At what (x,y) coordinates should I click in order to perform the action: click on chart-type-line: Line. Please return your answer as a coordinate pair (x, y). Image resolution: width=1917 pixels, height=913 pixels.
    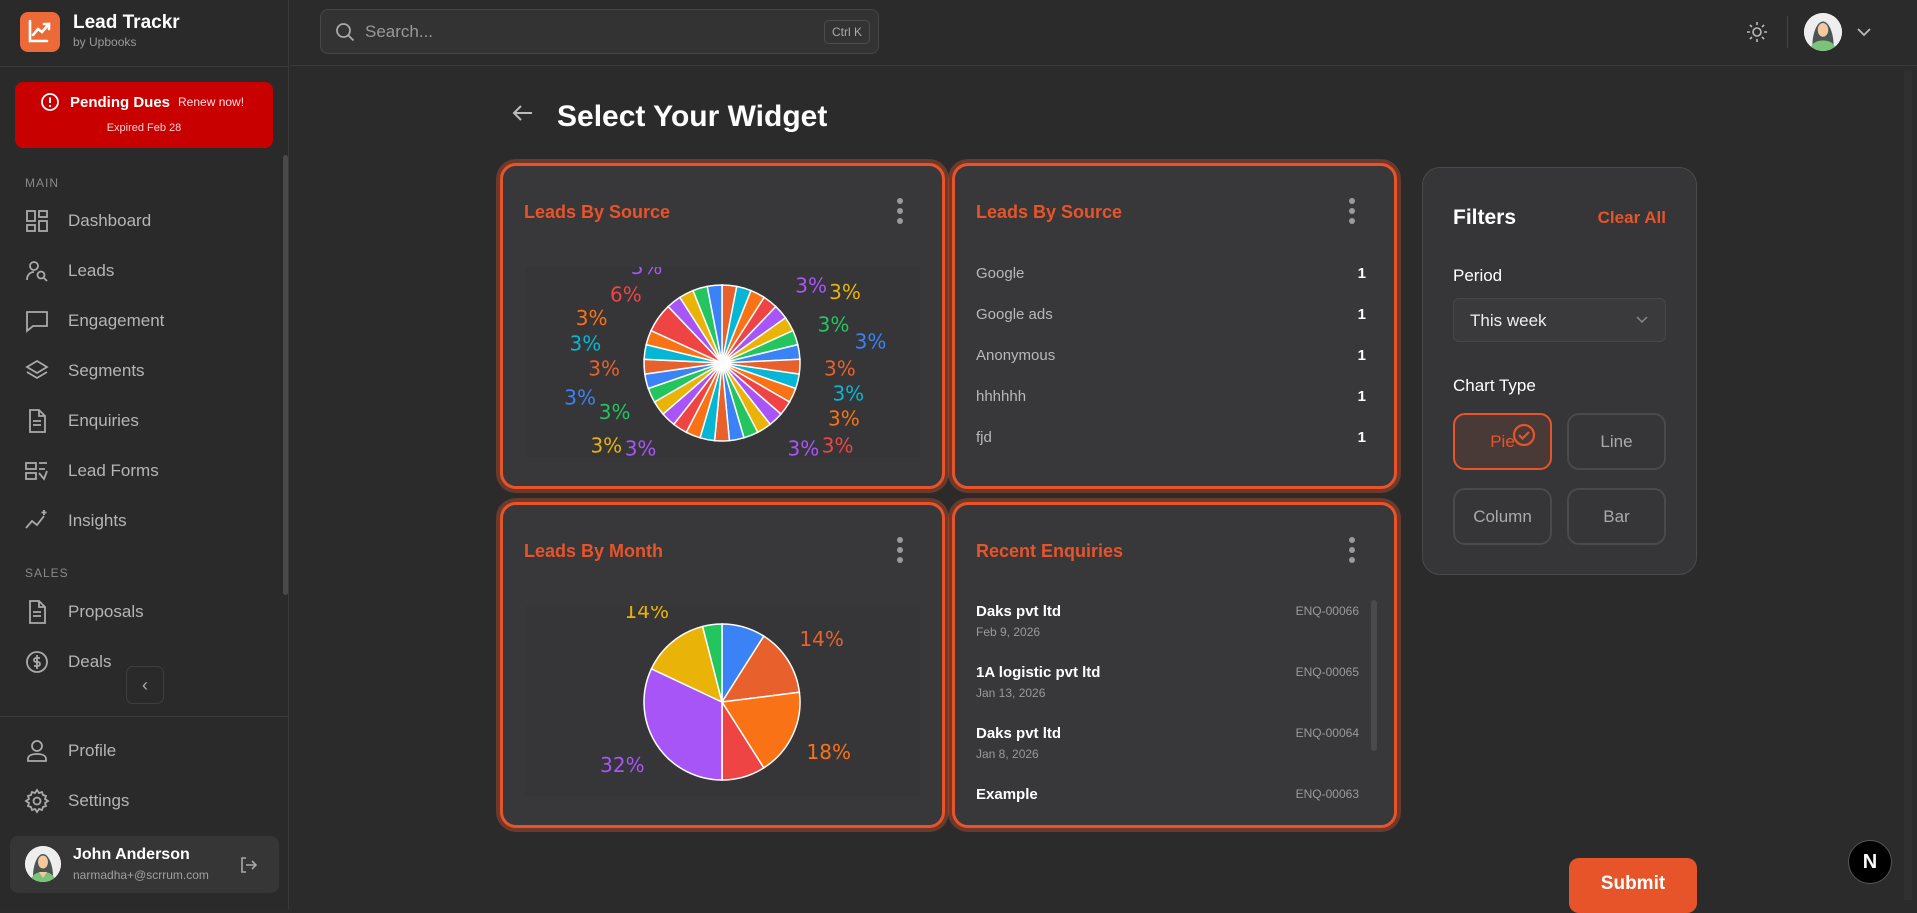
    Looking at the image, I should click on (1616, 441).